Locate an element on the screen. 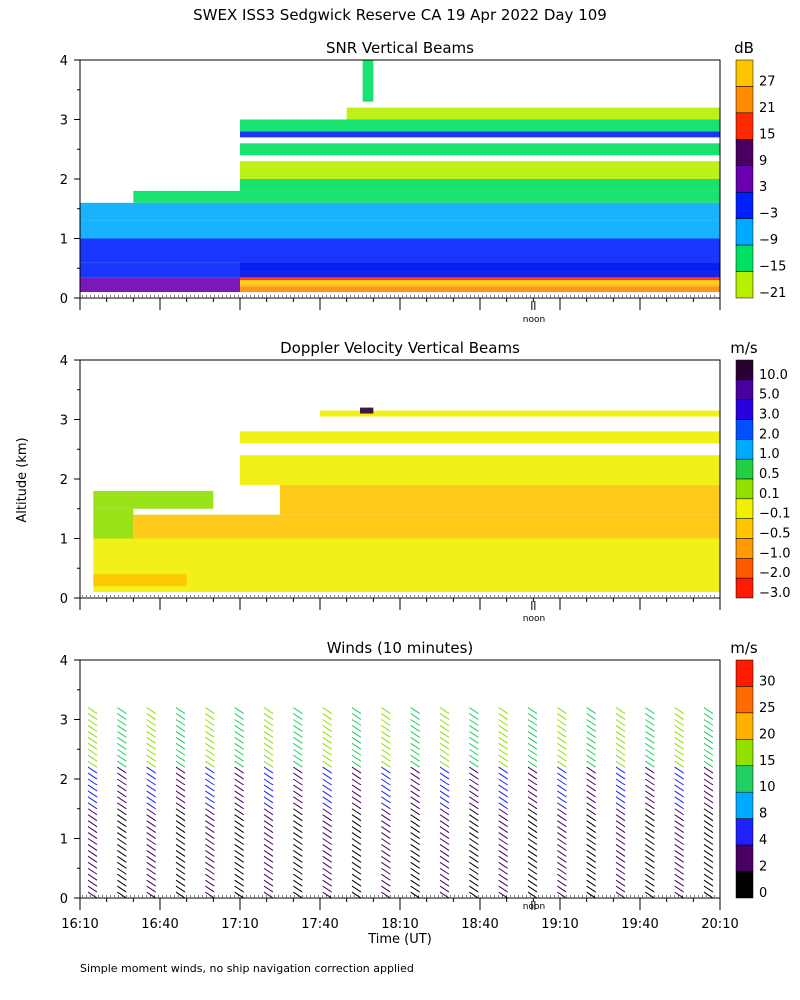 The height and width of the screenshot is (1000, 800). colorbar-label: 5.0 is located at coordinates (769, 395).